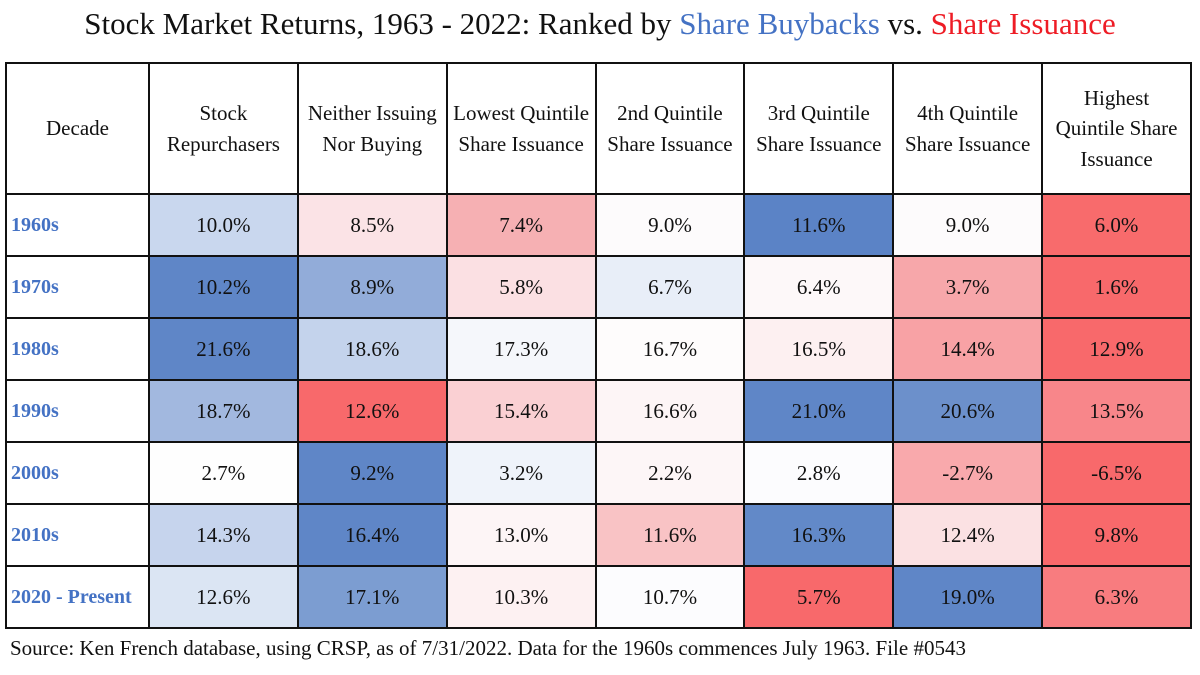  Describe the element at coordinates (521, 349) in the screenshot. I see `cell: 17.3%` at that location.